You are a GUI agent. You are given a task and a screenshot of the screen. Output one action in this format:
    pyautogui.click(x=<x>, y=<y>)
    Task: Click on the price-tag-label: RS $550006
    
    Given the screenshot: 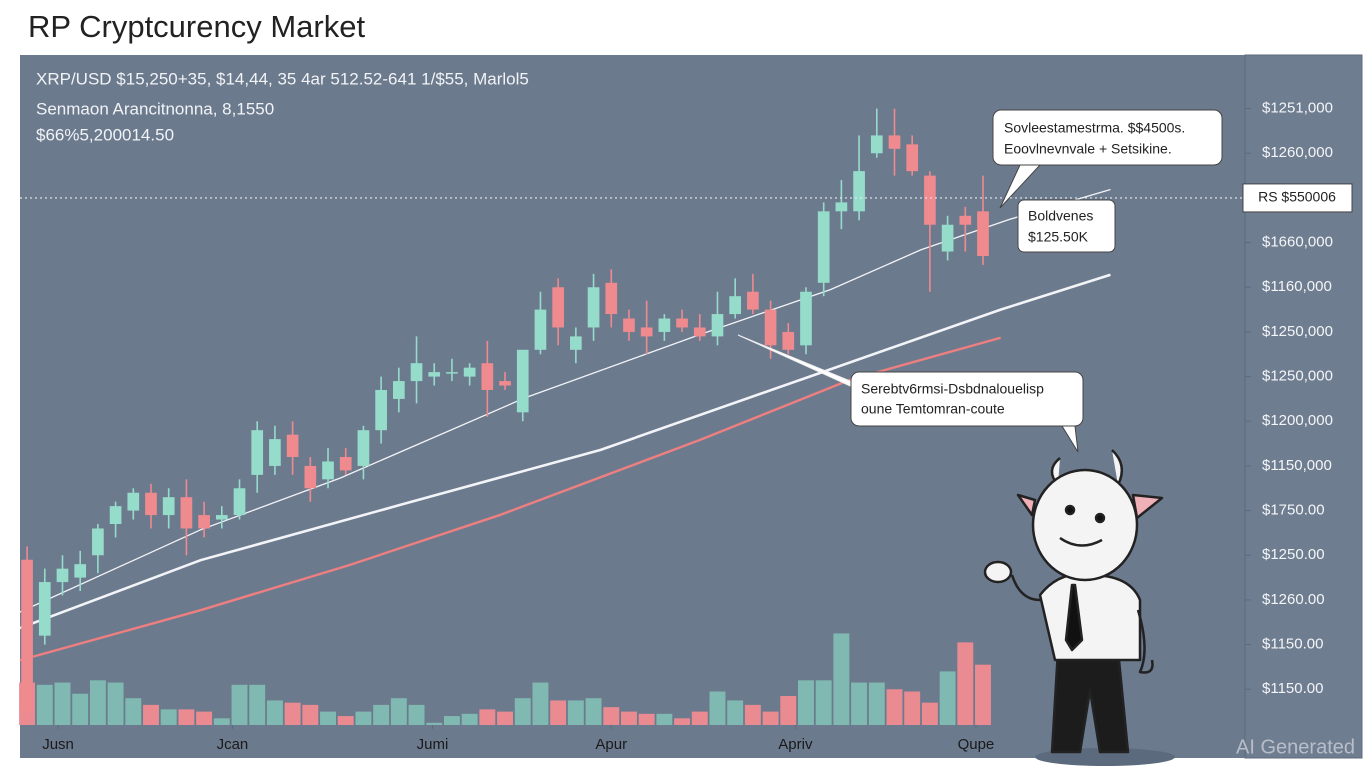 What is the action you would take?
    pyautogui.click(x=1297, y=197)
    